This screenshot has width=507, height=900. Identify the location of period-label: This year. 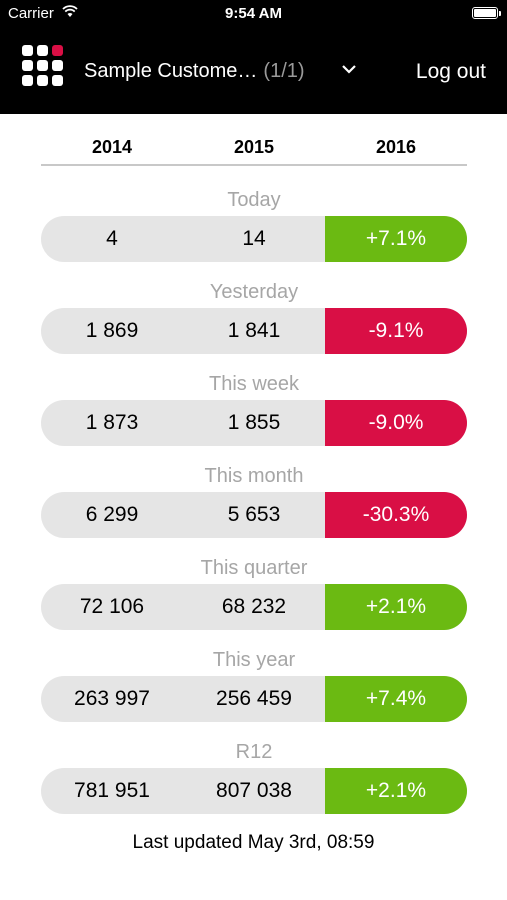
(254, 660).